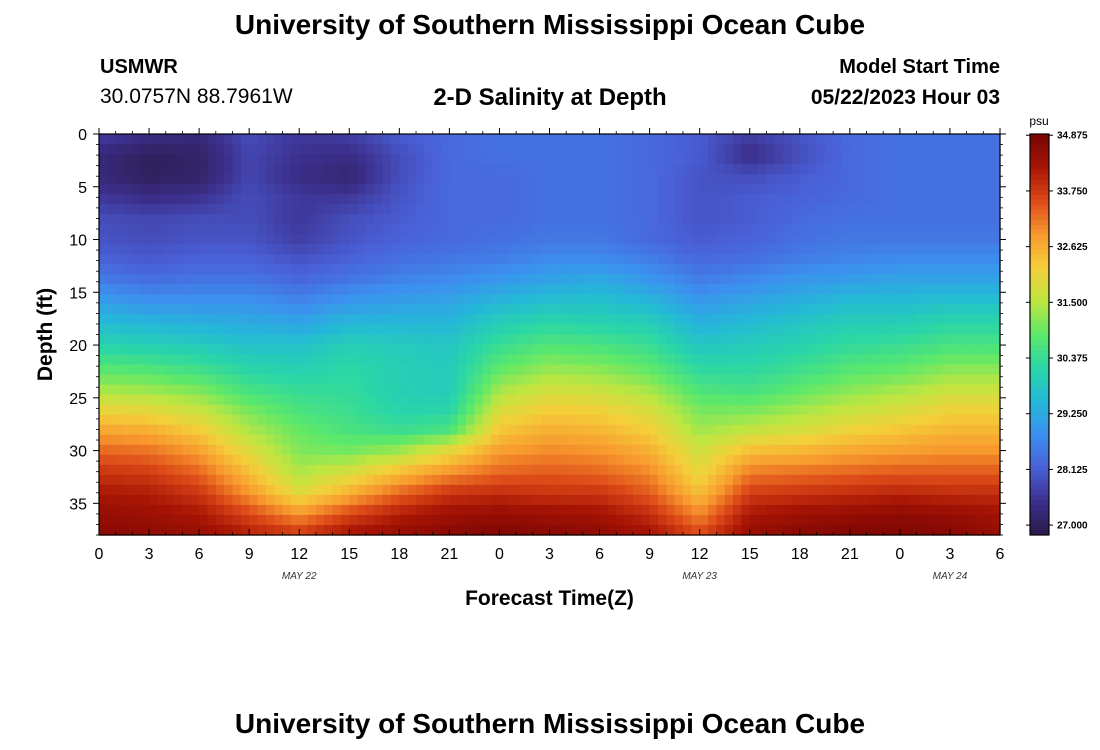 This screenshot has height=750, width=1100. Describe the element at coordinates (1072, 359) in the screenshot. I see `colorbar-tick-label: 30.375` at that location.